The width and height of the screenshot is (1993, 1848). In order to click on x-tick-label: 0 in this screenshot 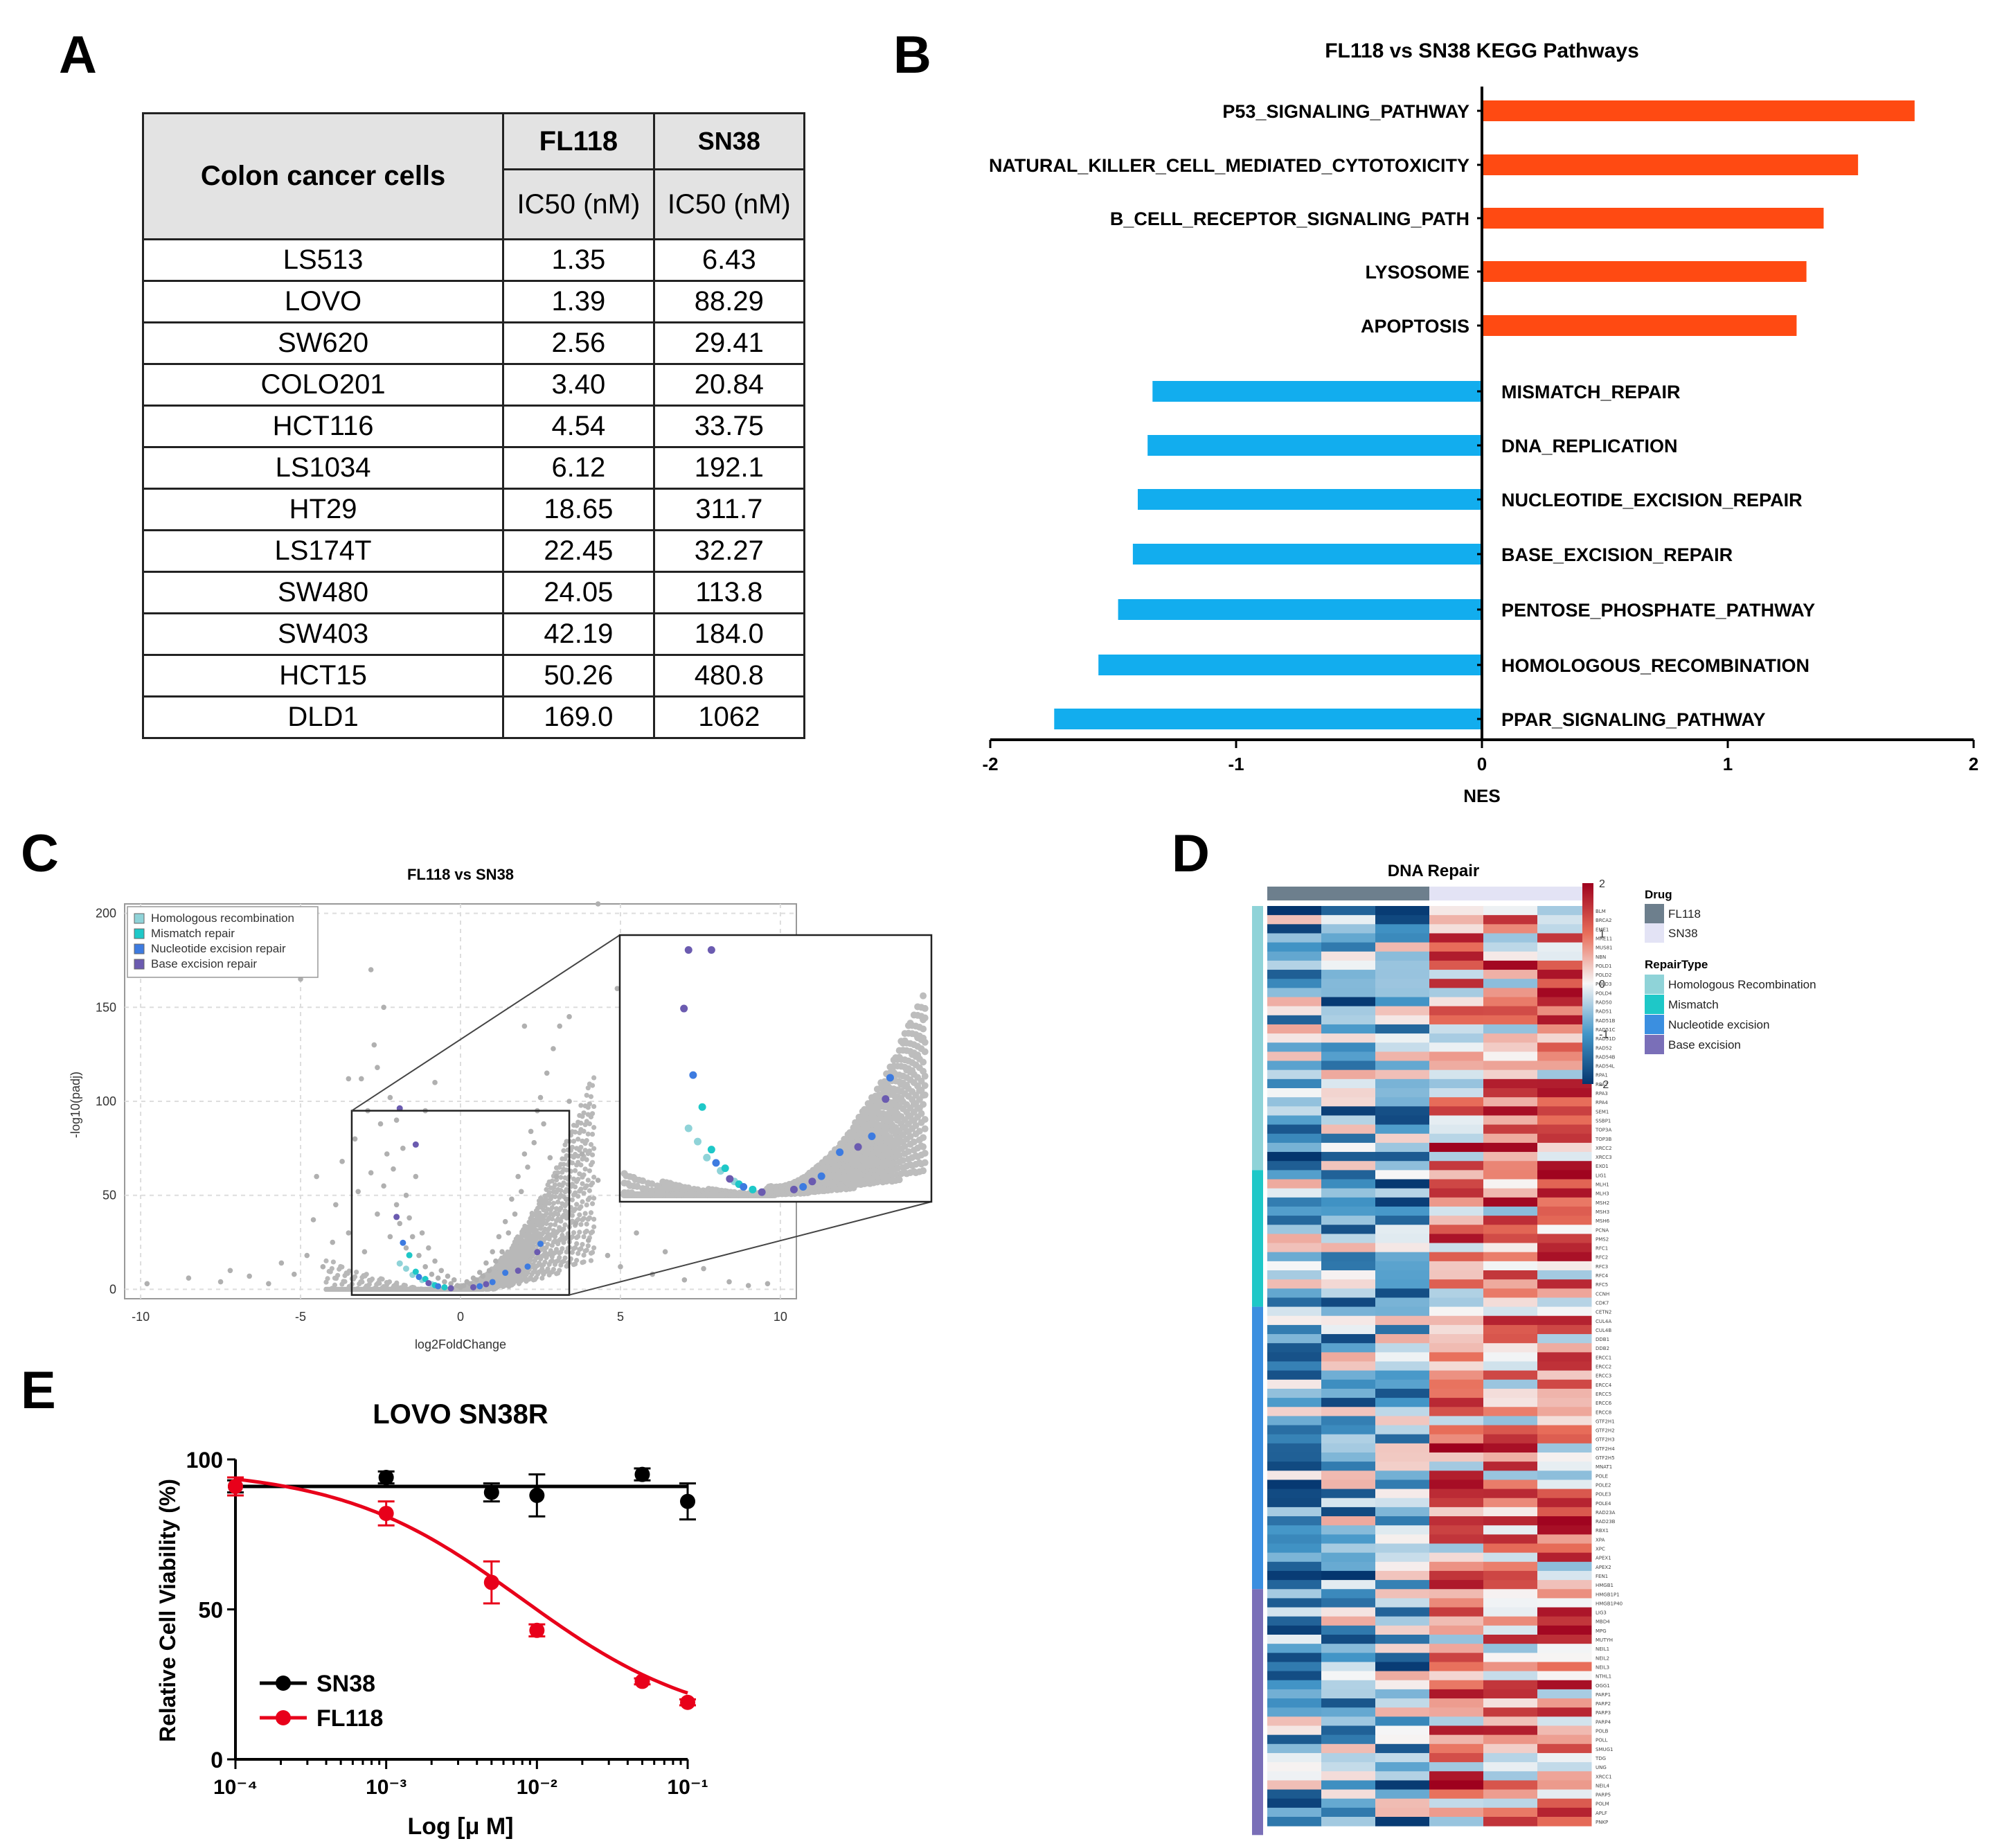, I will do `click(460, 1317)`.